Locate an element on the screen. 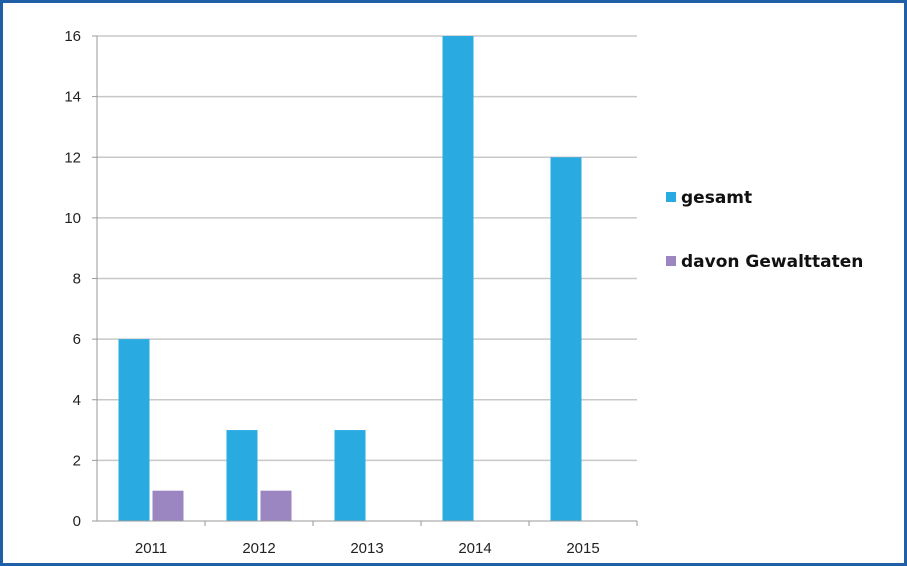 This screenshot has height=566, width=907. y-tick-label-6: 6 is located at coordinates (77, 339).